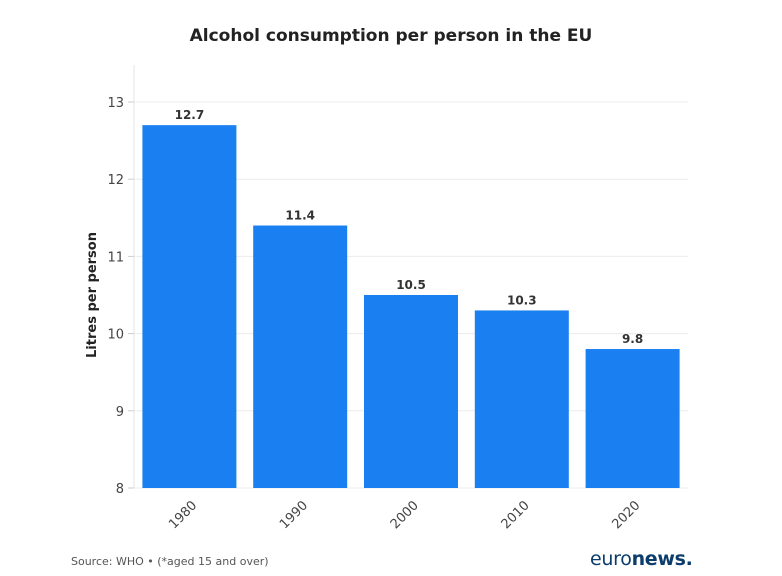  What do you see at coordinates (626, 515) in the screenshot?
I see `x-tick-label: 2020` at bounding box center [626, 515].